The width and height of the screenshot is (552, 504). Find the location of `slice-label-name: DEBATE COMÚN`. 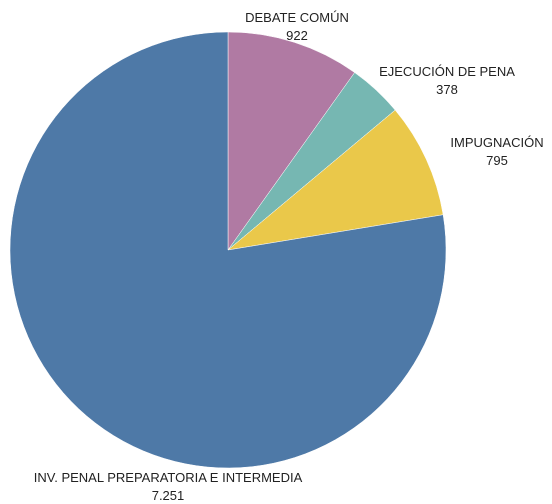

slice-label-name: DEBATE COMÚN is located at coordinates (297, 17).